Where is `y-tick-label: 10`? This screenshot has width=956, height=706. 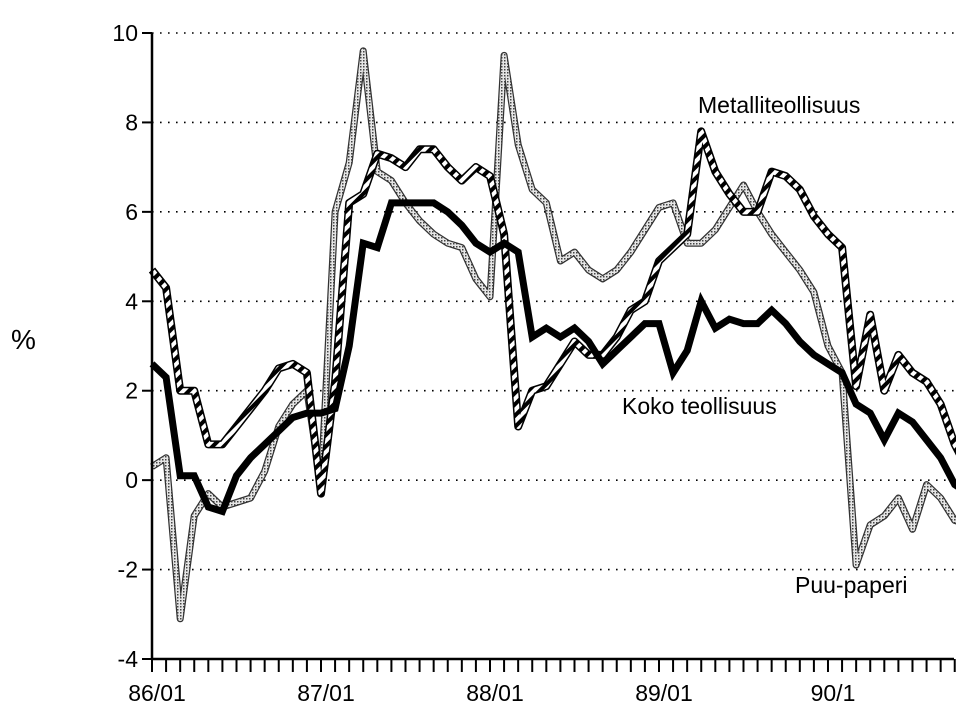
y-tick-label: 10 is located at coordinates (125, 33).